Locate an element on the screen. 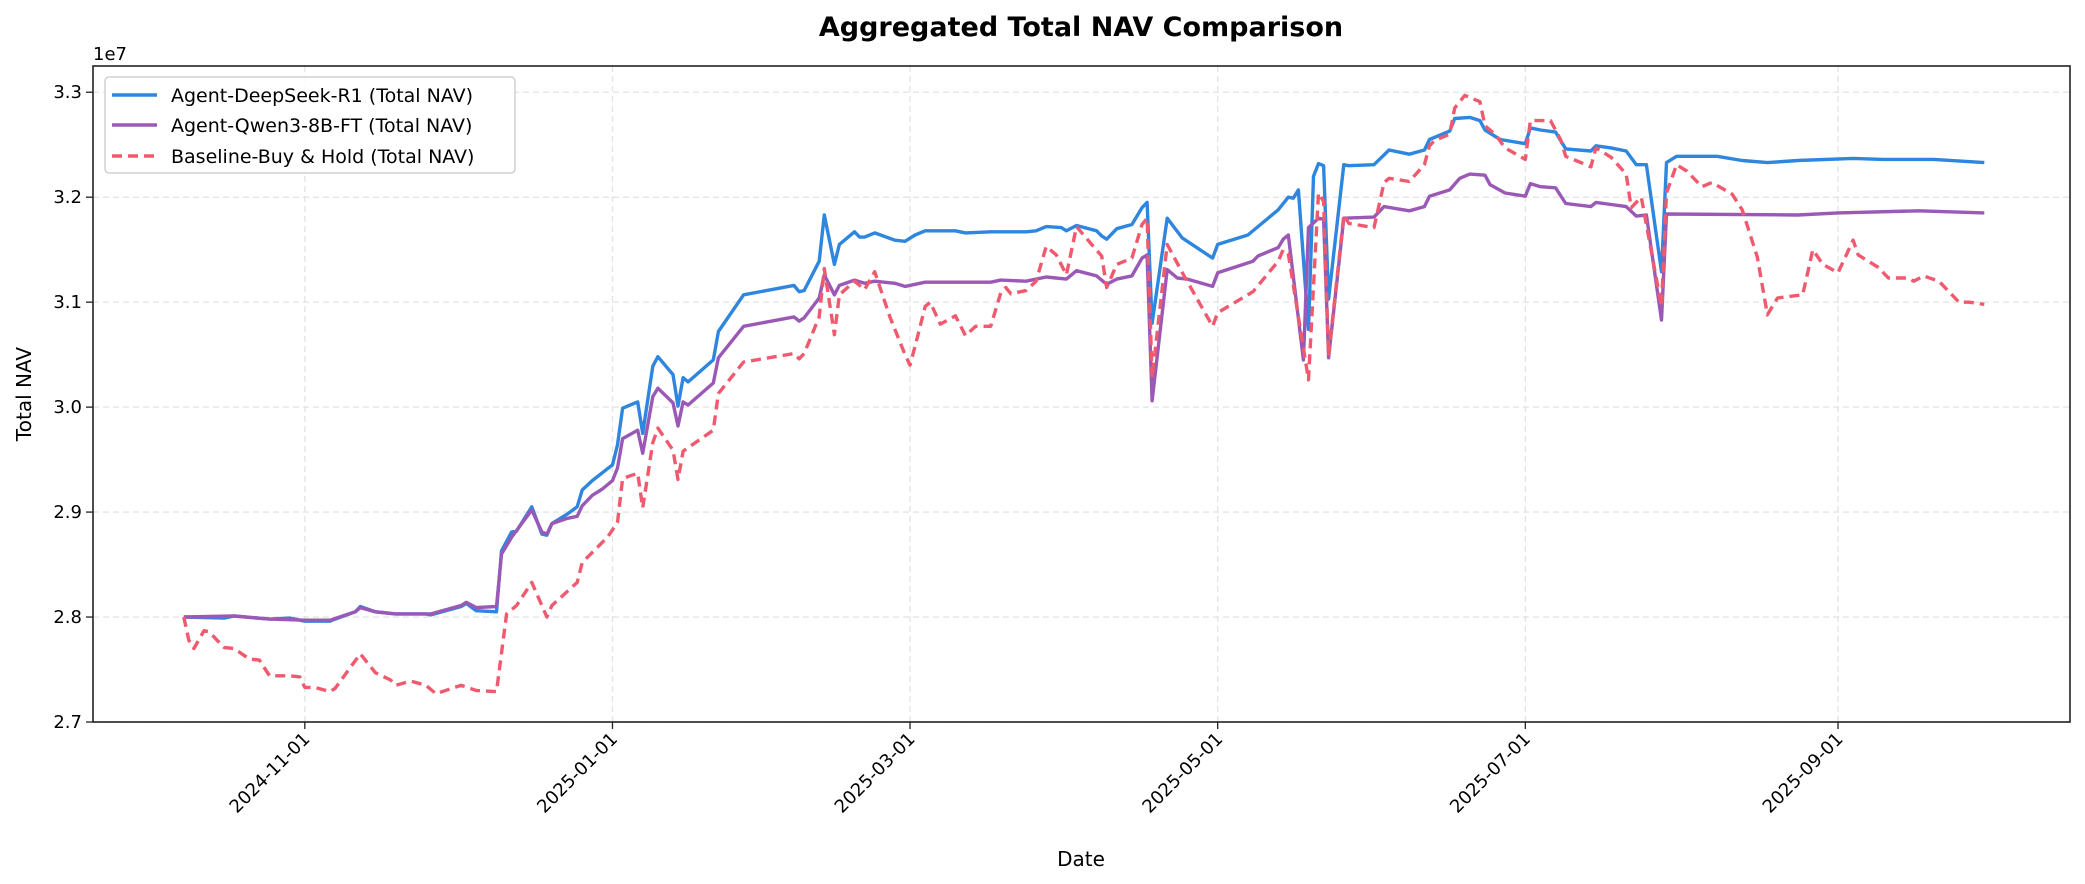  legend-label: Baseline-Buy & Hold (Total NAV) is located at coordinates (322, 157).